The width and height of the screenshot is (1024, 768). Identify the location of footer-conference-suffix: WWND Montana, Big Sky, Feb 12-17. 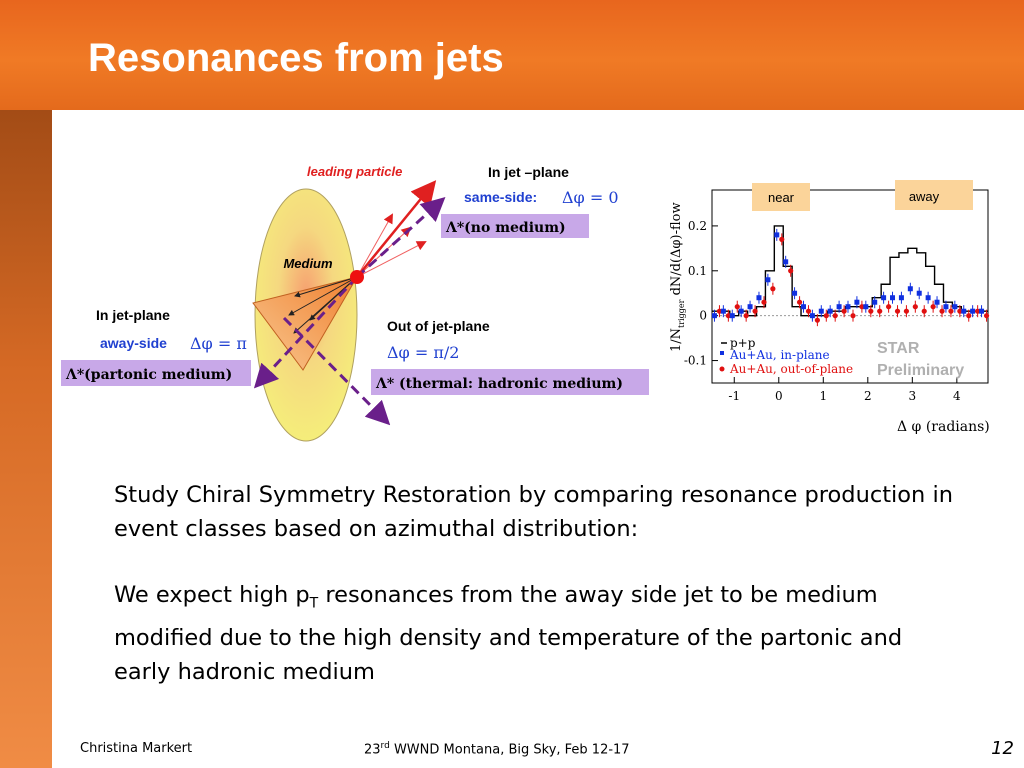
(509, 750).